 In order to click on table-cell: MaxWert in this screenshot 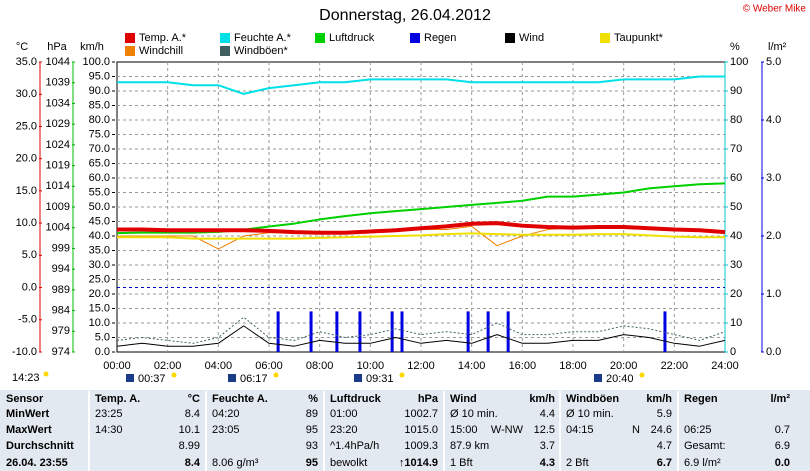, I will do `click(29, 430)`.